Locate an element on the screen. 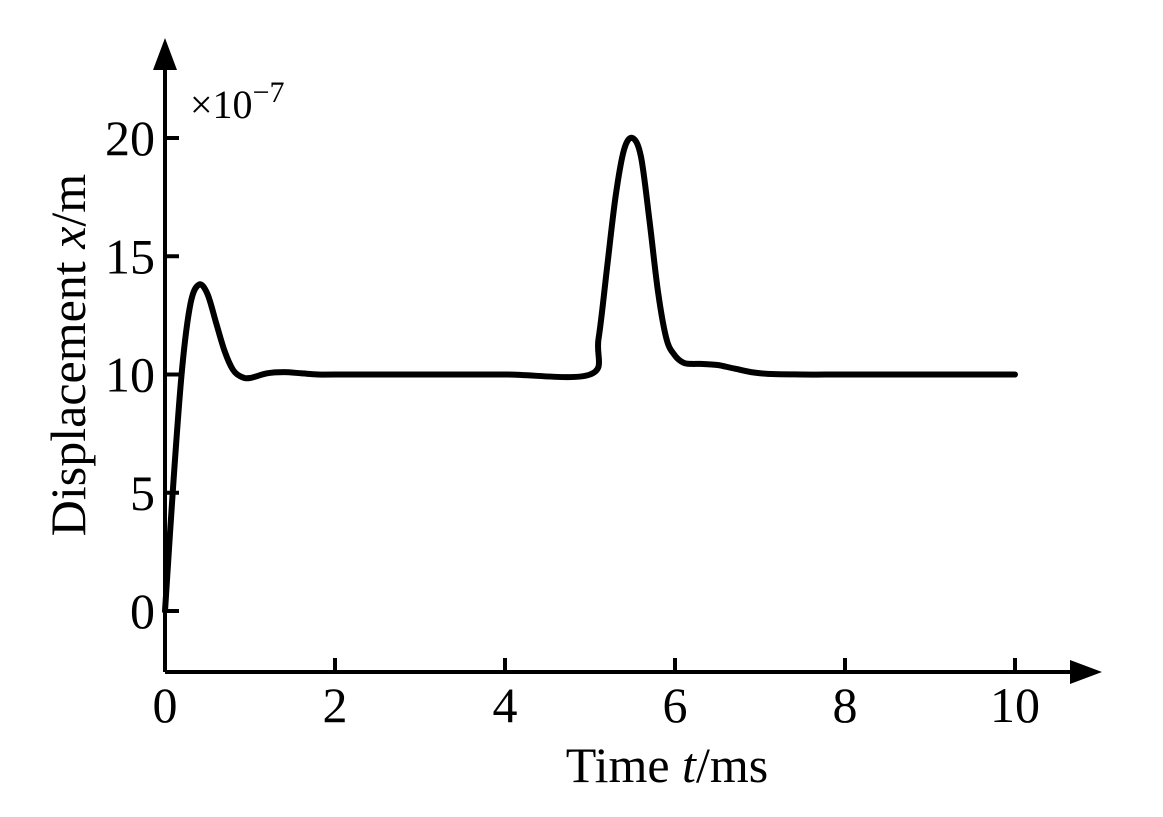 The height and width of the screenshot is (817, 1163). y-axis-title-var: x is located at coordinates (68, 238).